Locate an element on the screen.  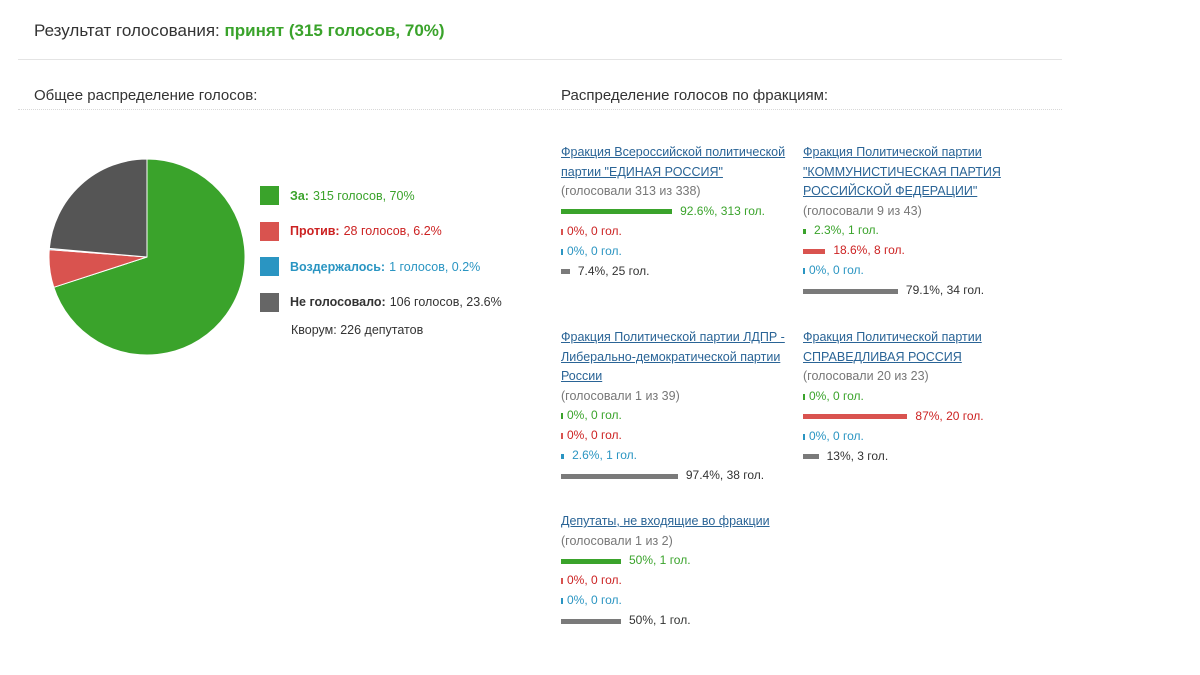
faction-ne-row: 79.1%, 34 гол. is located at coordinates (915, 291).